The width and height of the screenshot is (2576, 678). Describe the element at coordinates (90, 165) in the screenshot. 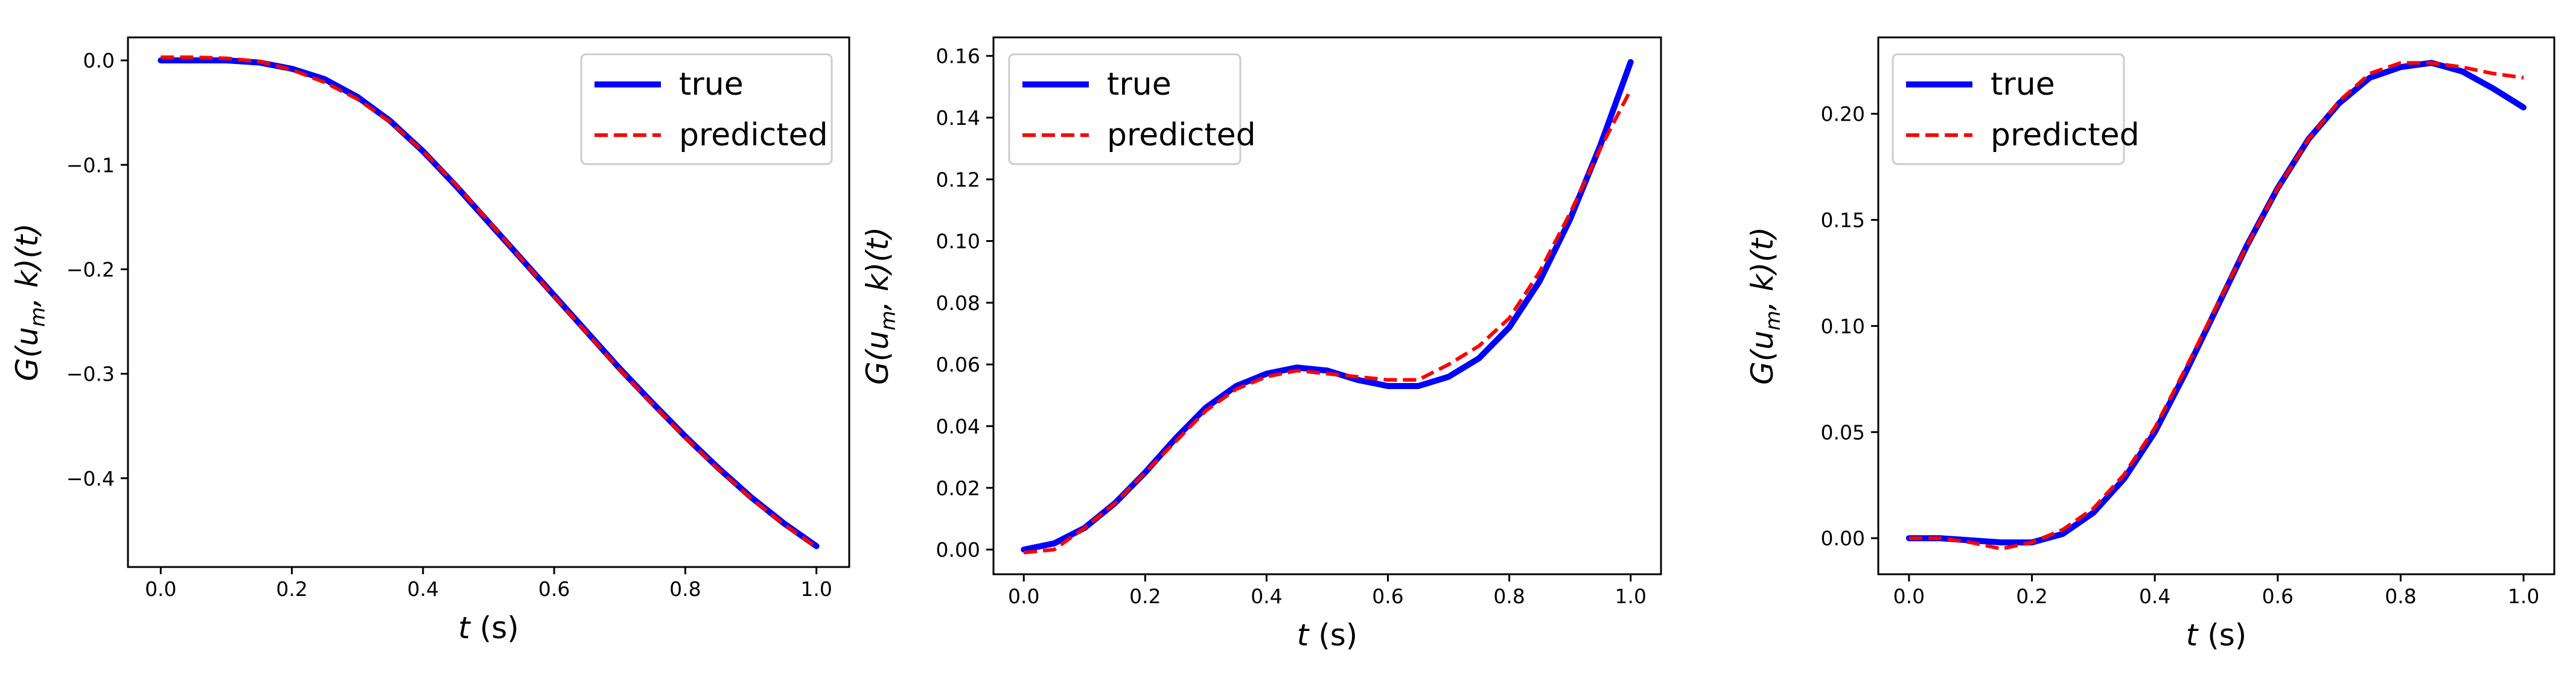

I see `y-tick-label: −0.1` at that location.